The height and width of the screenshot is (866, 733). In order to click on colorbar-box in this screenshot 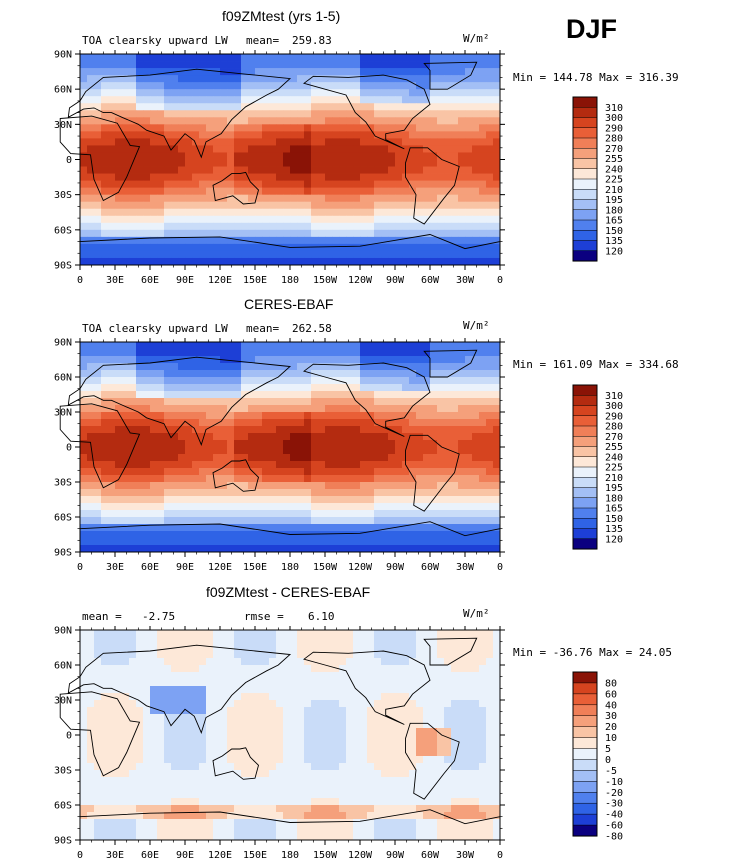, I will do `click(585, 154)`.